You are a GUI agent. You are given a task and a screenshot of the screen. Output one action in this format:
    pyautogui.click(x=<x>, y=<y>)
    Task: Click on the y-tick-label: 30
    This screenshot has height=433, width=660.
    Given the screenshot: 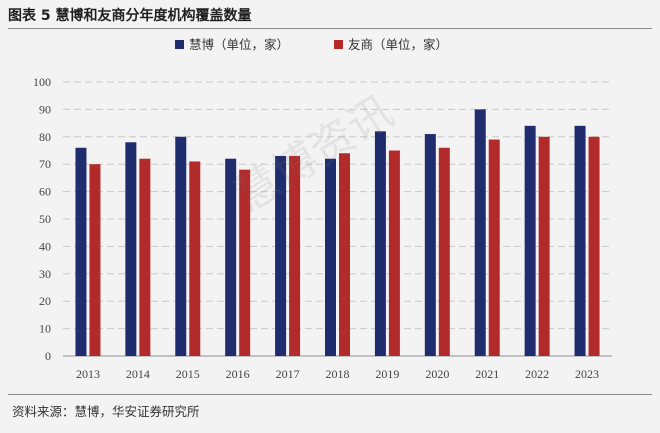 What is the action you would take?
    pyautogui.click(x=45, y=274)
    